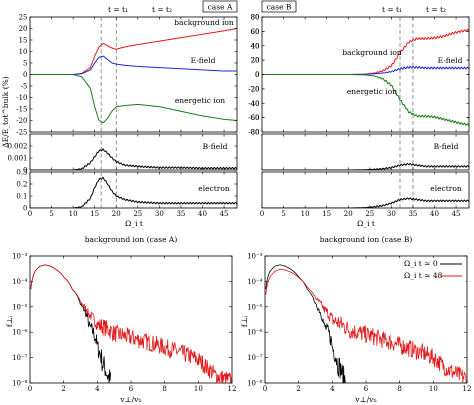 The height and width of the screenshot is (405, 474). What do you see at coordinates (21, 133) in the screenshot?
I see `y-tick-label: -25` at bounding box center [21, 133].